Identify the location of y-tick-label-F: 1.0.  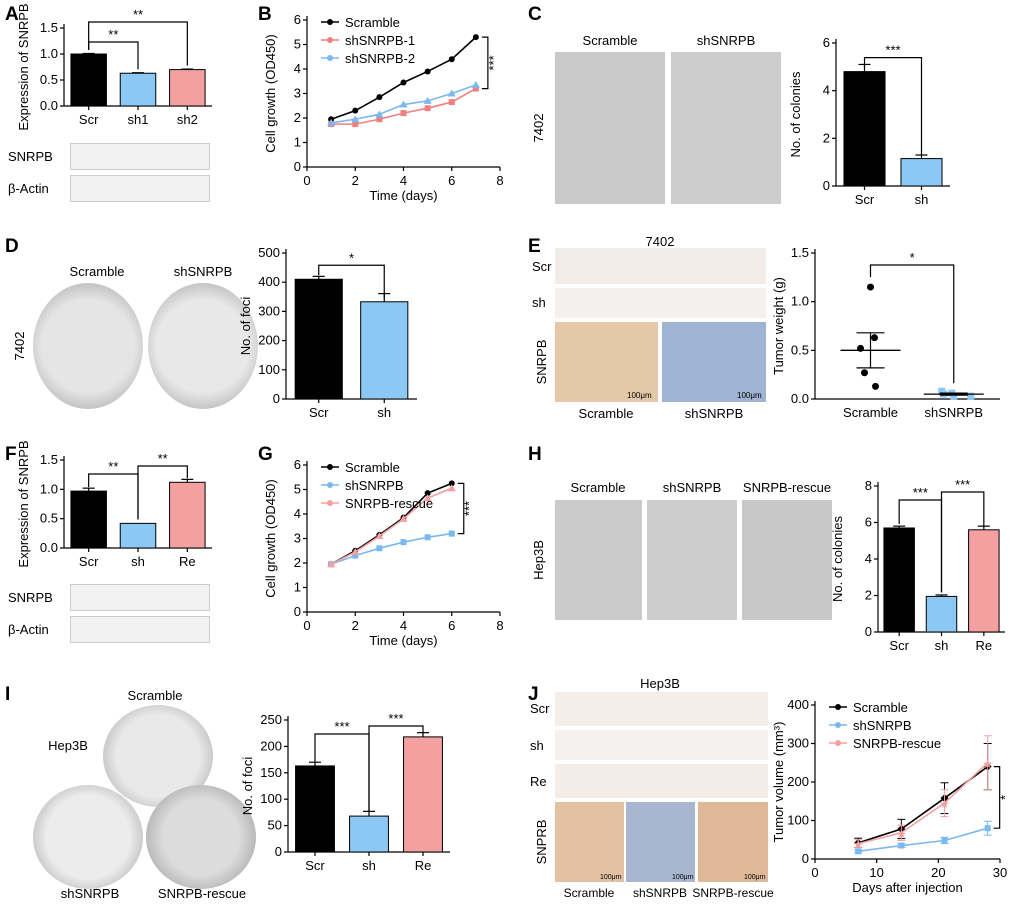
(49, 488).